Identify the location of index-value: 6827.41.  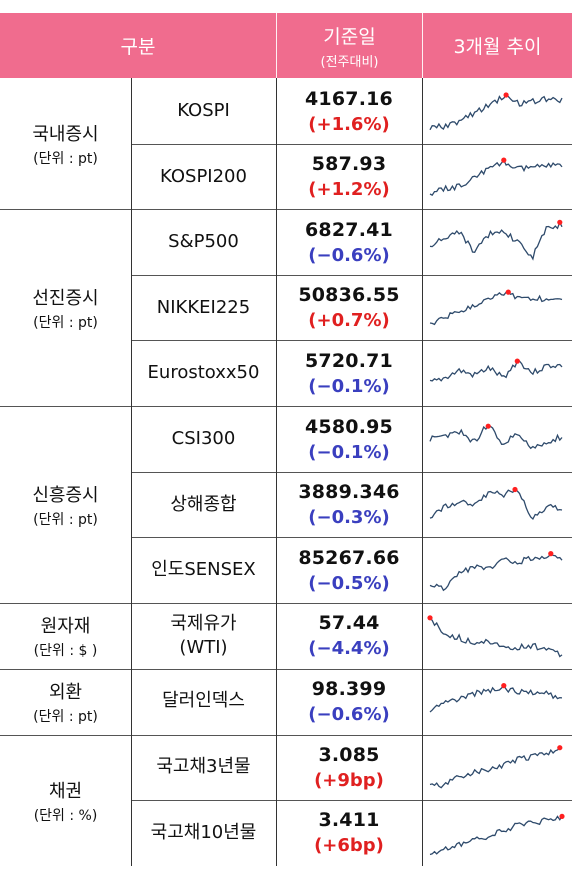
(349, 229).